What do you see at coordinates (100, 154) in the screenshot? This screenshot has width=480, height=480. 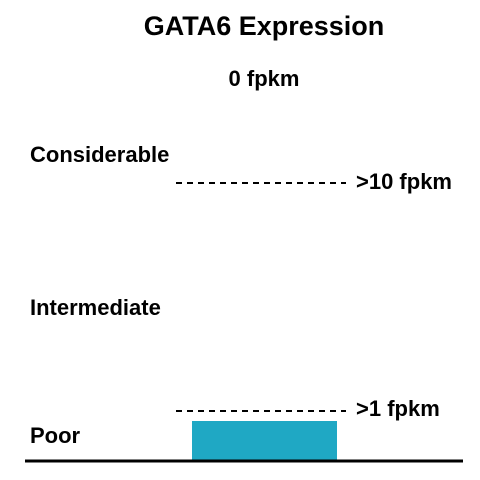 I see `level-label-considerable: Considerable` at bounding box center [100, 154].